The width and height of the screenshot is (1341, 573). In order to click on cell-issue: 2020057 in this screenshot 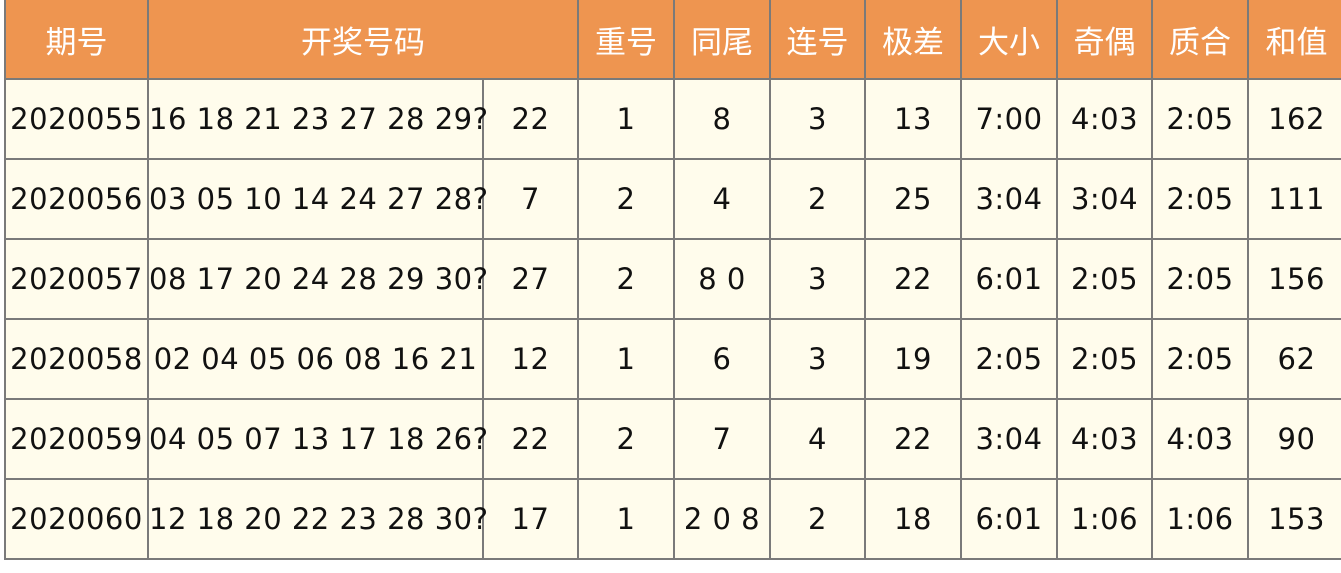, I will do `click(76, 279)`.